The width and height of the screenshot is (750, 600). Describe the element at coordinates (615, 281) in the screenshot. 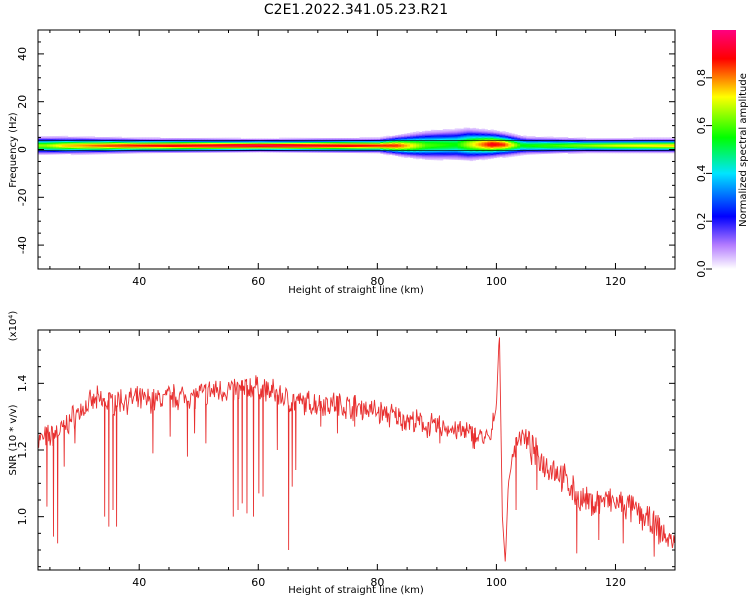

I see `x-tick-label: 120` at that location.